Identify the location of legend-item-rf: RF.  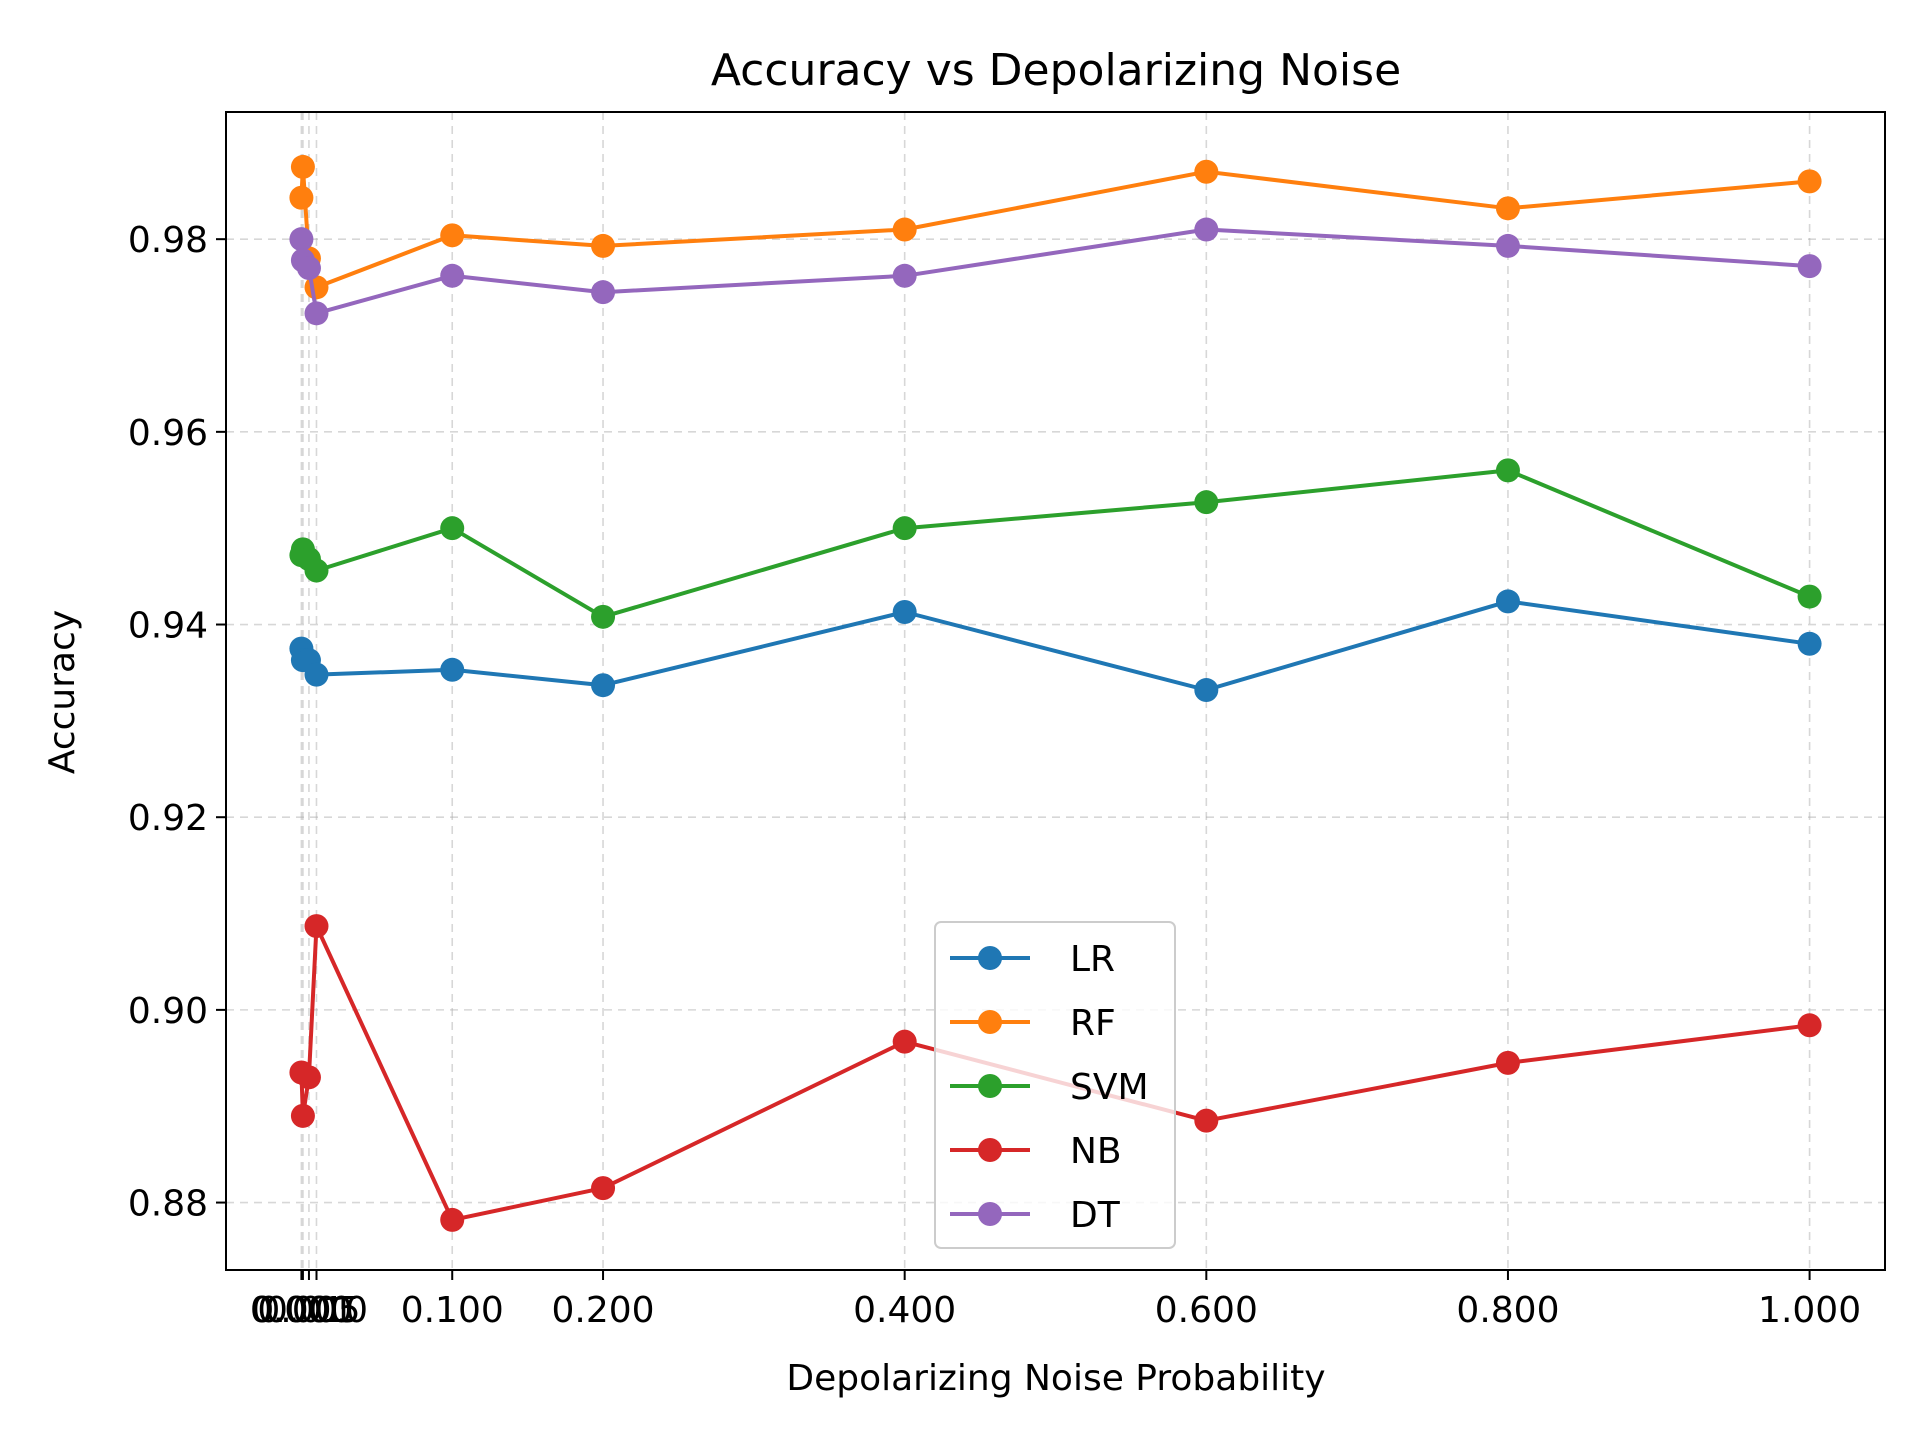
(1033, 1023).